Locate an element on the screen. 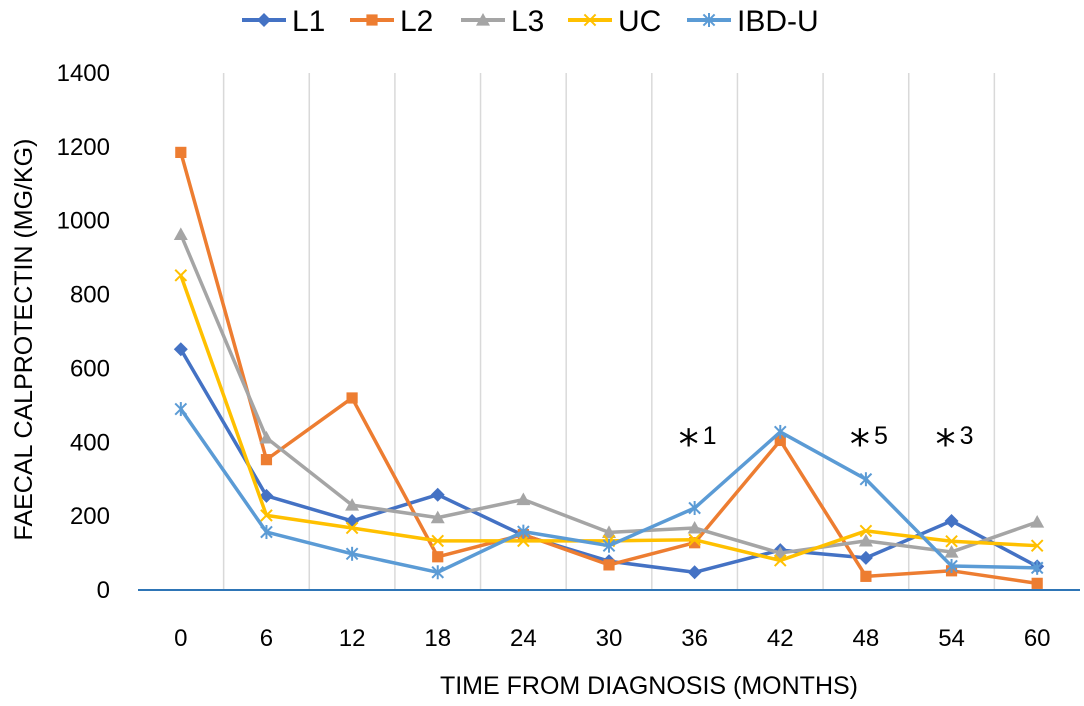 This screenshot has height=706, width=1084. legend-item-uc: UC is located at coordinates (614, 21).